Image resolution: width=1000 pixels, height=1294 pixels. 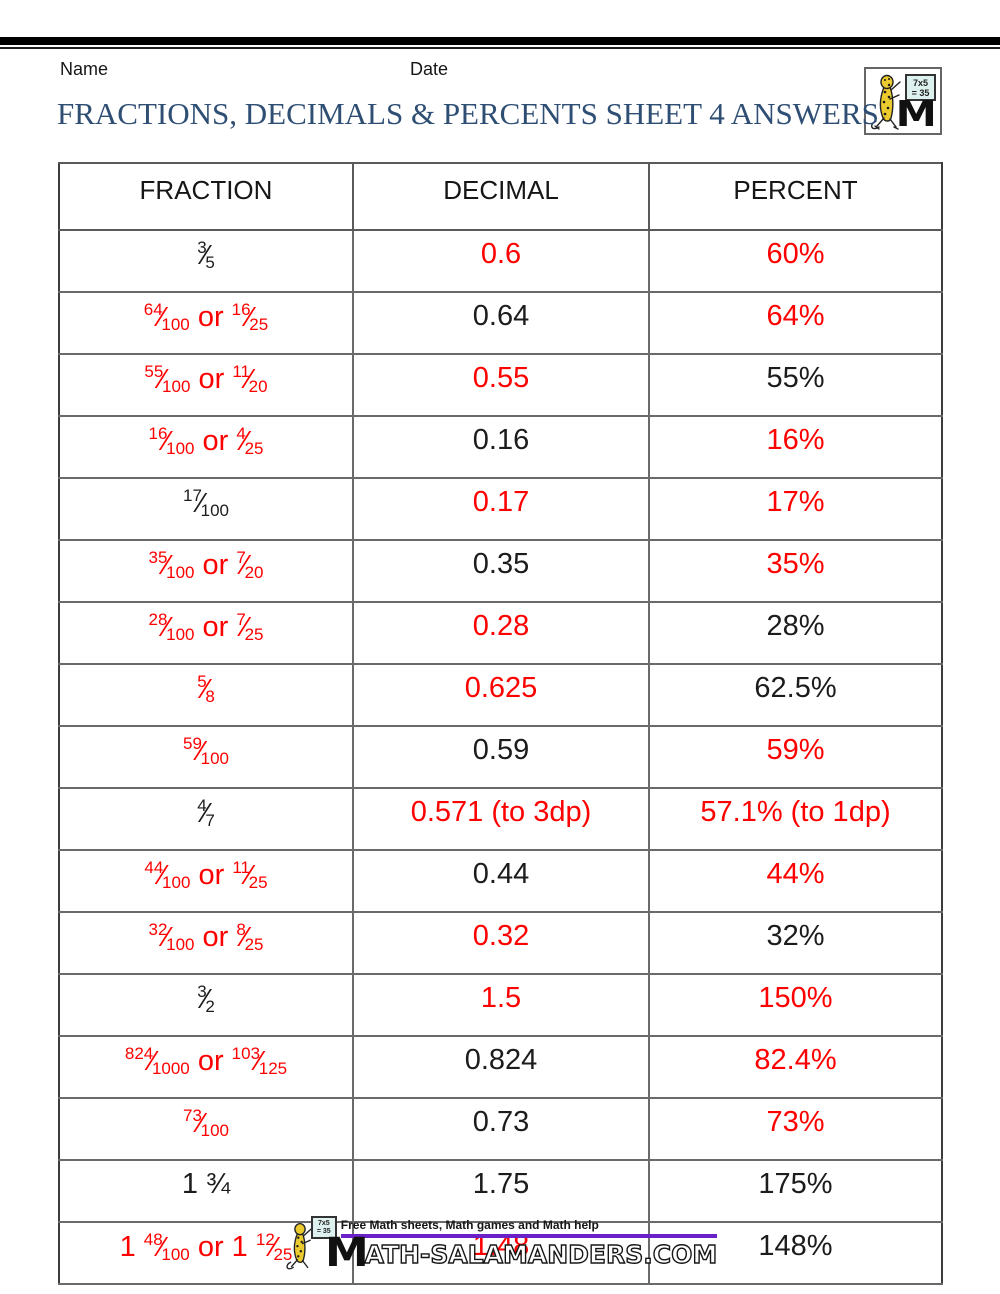 What do you see at coordinates (206, 447) in the screenshot?
I see `fraction-cell: 16⁄100 or 4⁄25` at bounding box center [206, 447].